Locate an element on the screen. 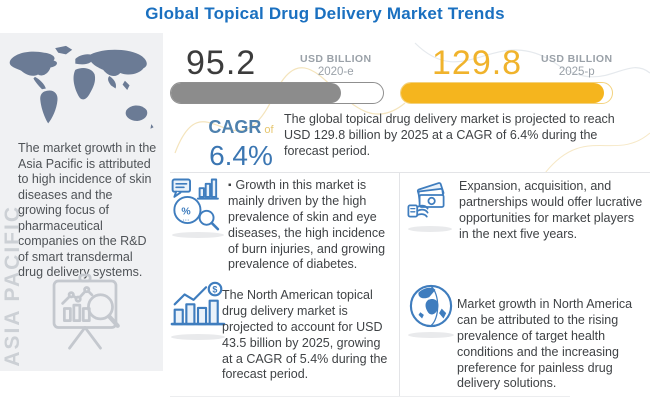 This screenshot has height=413, width=650. world-map-icon is located at coordinates (81, 87).